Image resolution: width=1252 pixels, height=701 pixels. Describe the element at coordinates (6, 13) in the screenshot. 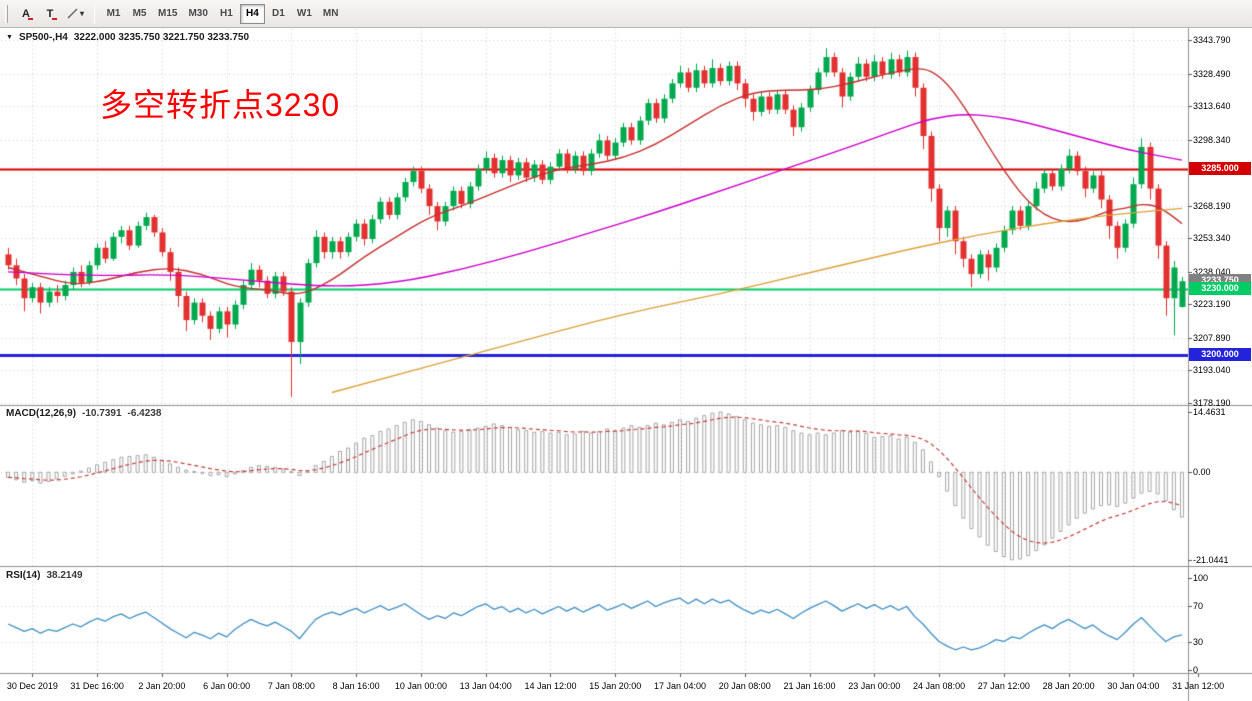

I see `toolbar-grip` at that location.